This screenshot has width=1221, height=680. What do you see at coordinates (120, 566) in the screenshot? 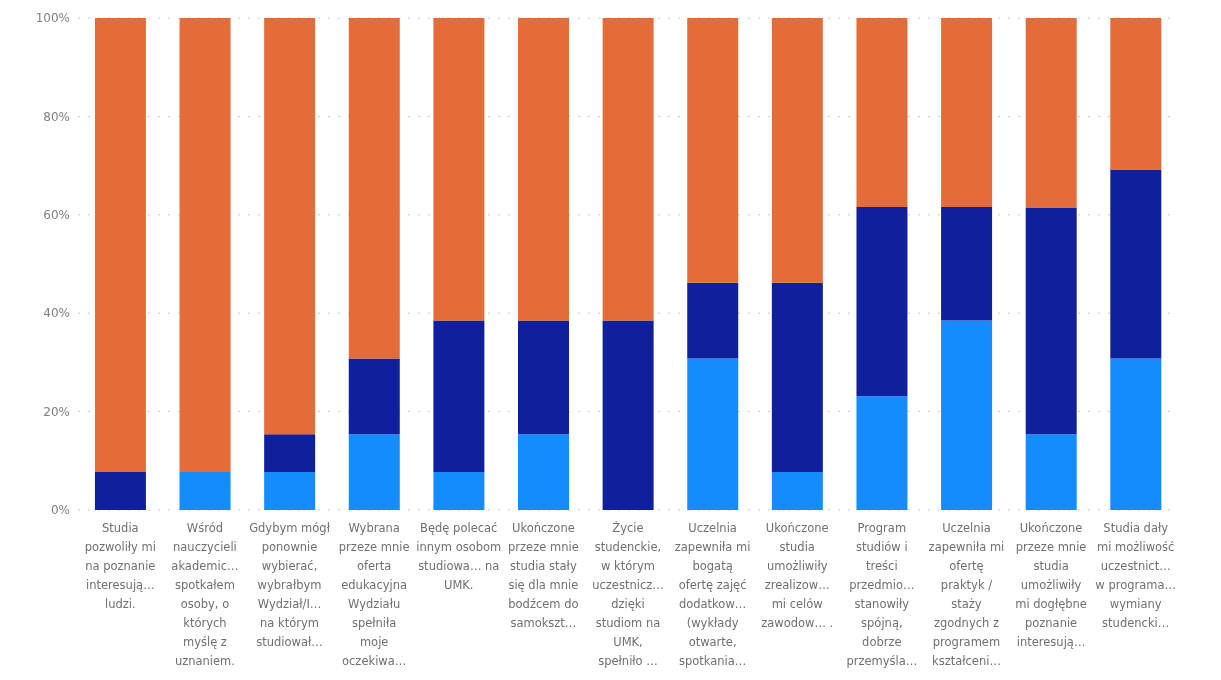
I see `x-tick-label: Studia pozwoliły mi na poznanie interesują… ludzi.` at bounding box center [120, 566].